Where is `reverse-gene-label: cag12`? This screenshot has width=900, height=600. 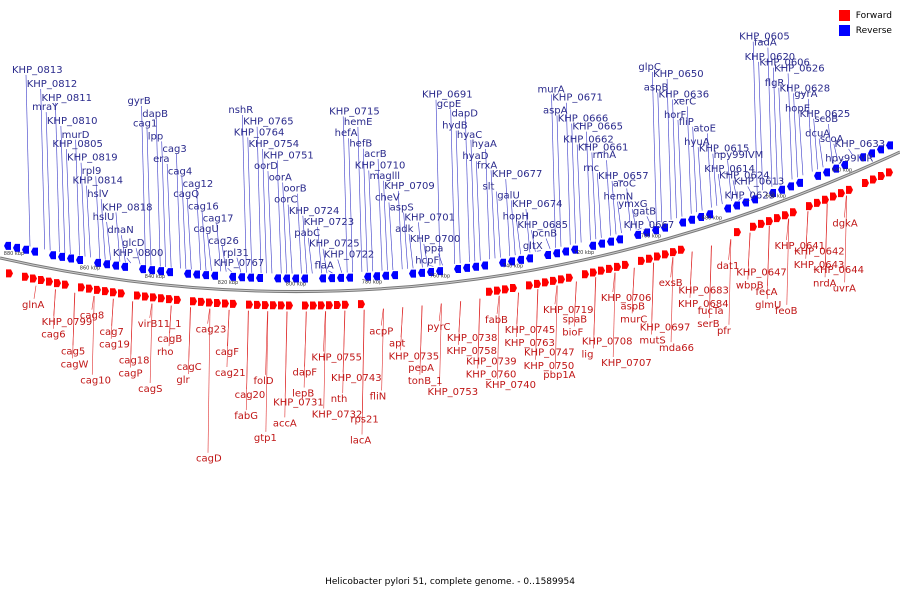
reverse-gene-label: cag12 is located at coordinates (198, 184).